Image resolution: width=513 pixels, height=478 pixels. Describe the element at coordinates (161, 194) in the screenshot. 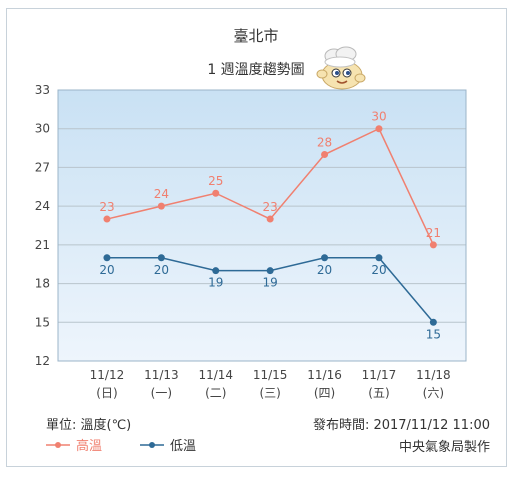

I see `data-label: 24` at that location.